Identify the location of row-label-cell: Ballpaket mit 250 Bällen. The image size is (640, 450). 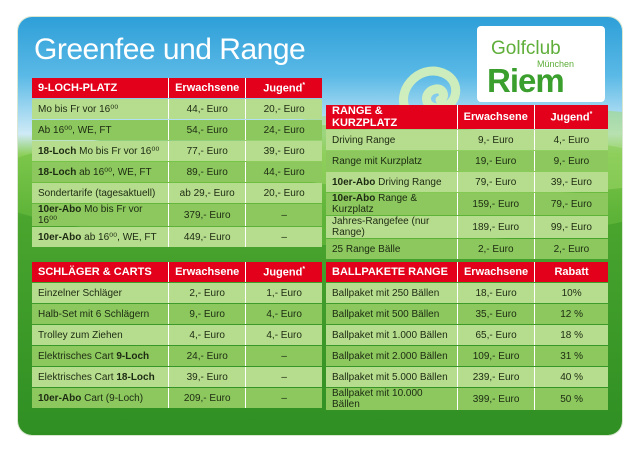
(392, 293).